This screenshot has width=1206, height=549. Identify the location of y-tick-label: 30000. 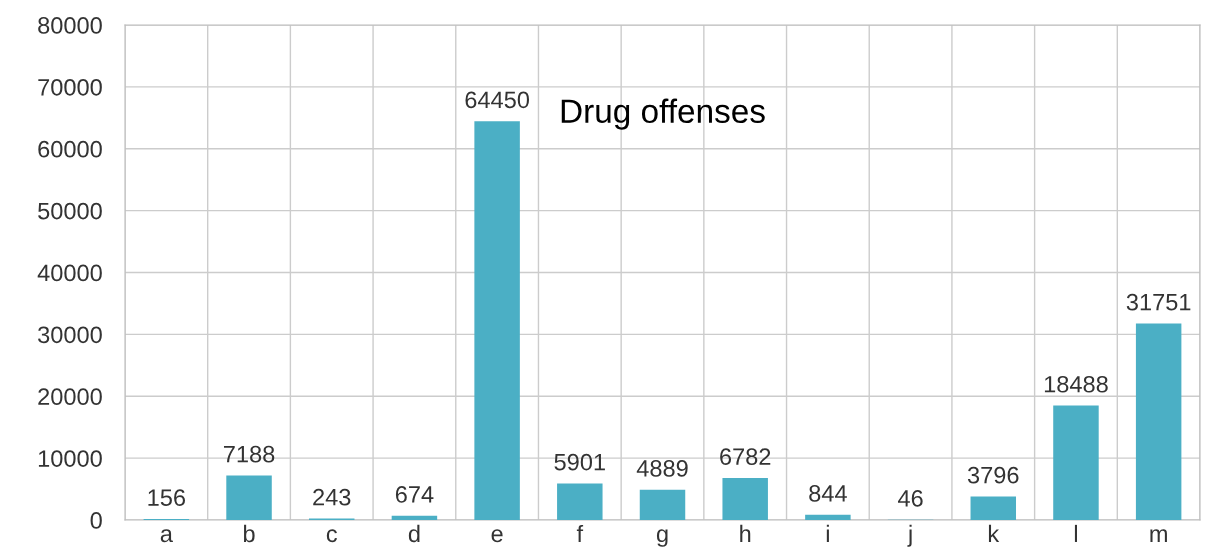
(70, 335).